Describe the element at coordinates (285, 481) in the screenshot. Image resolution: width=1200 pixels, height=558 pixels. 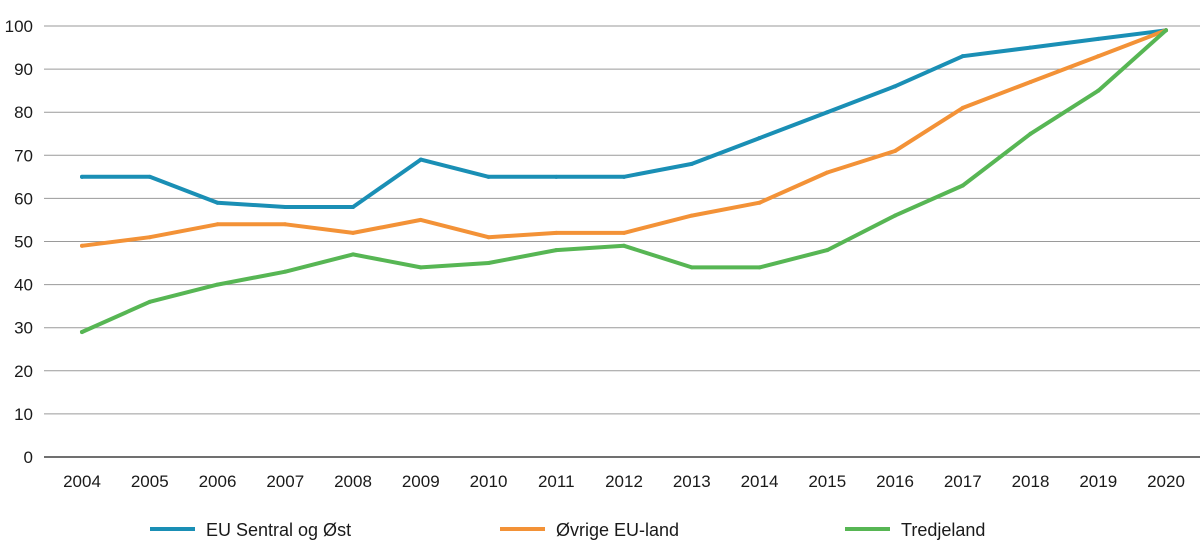
I see `x-tick-label: 2007` at that location.